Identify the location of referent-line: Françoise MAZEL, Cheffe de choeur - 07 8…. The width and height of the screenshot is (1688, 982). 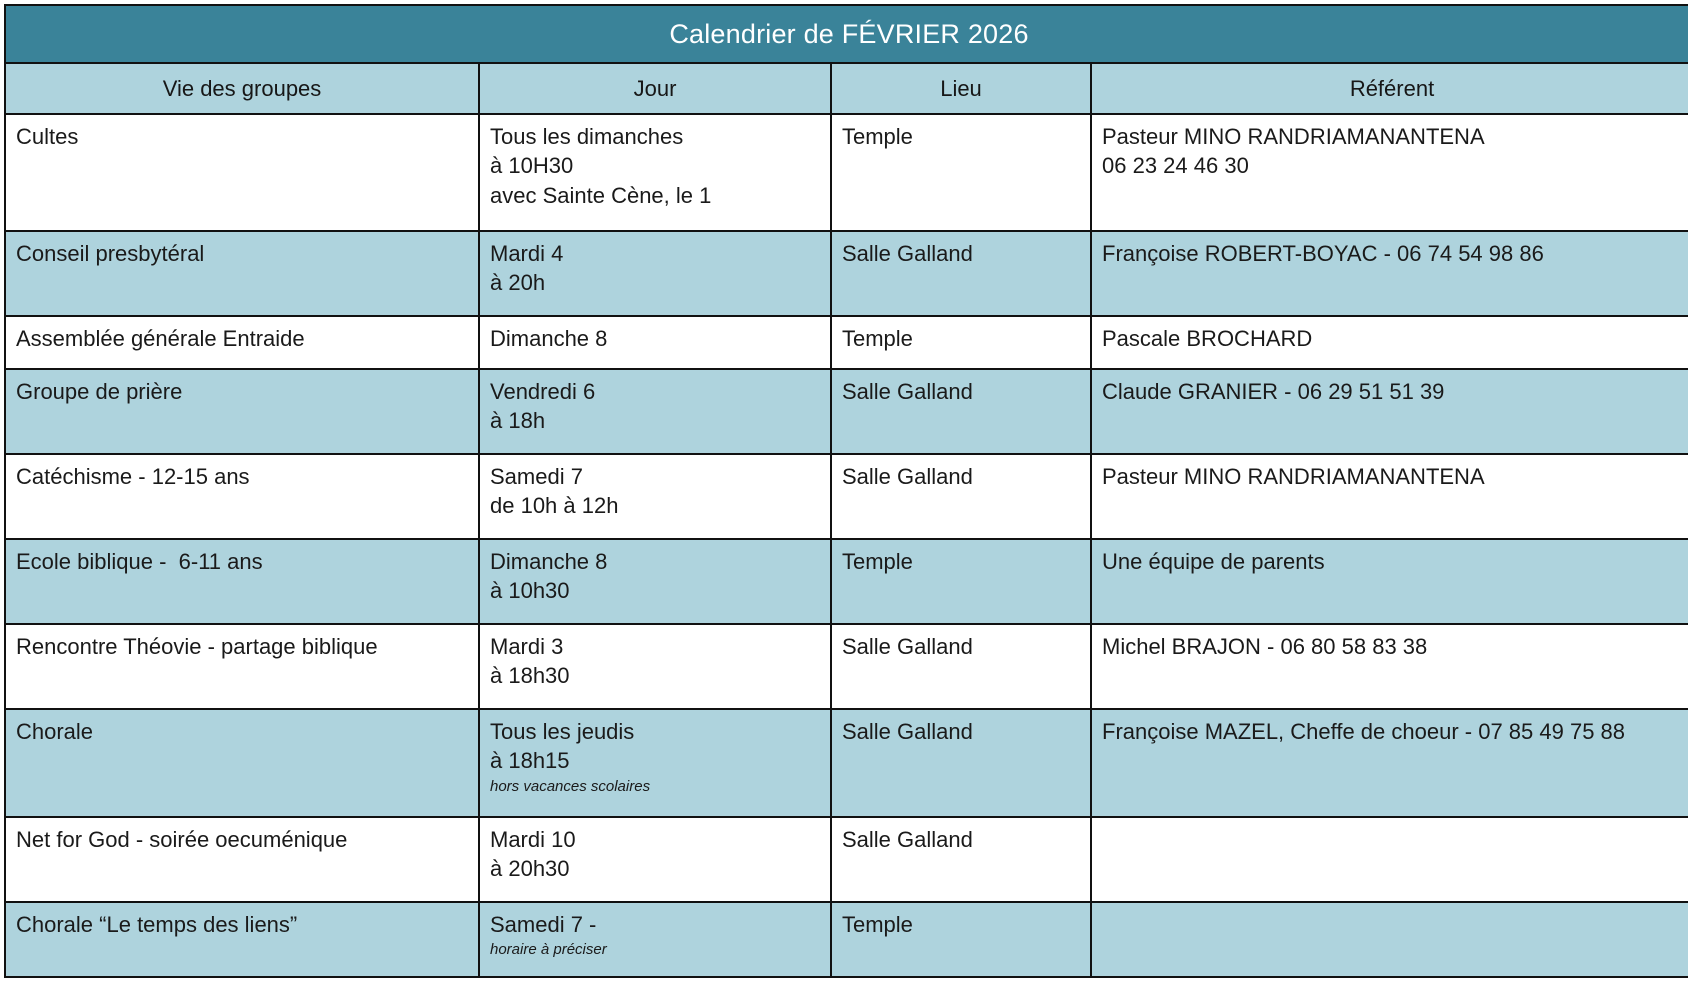
(1364, 732).